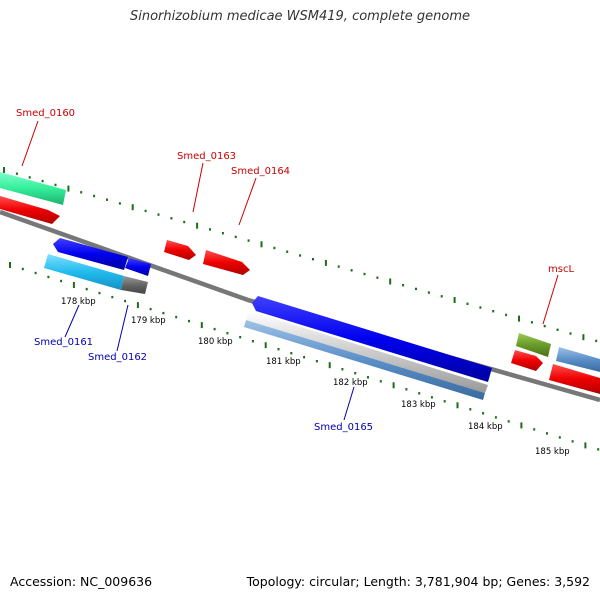 This screenshot has height=600, width=600. What do you see at coordinates (138, 267) in the screenshot?
I see `gene-smed-0162-arrow` at bounding box center [138, 267].